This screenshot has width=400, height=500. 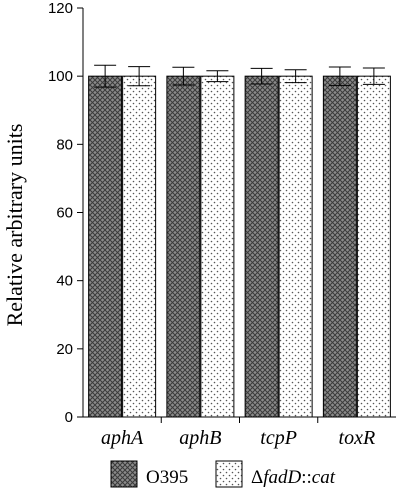 What do you see at coordinates (60, 8) in the screenshot?
I see `y-tick-label: 120` at bounding box center [60, 8].